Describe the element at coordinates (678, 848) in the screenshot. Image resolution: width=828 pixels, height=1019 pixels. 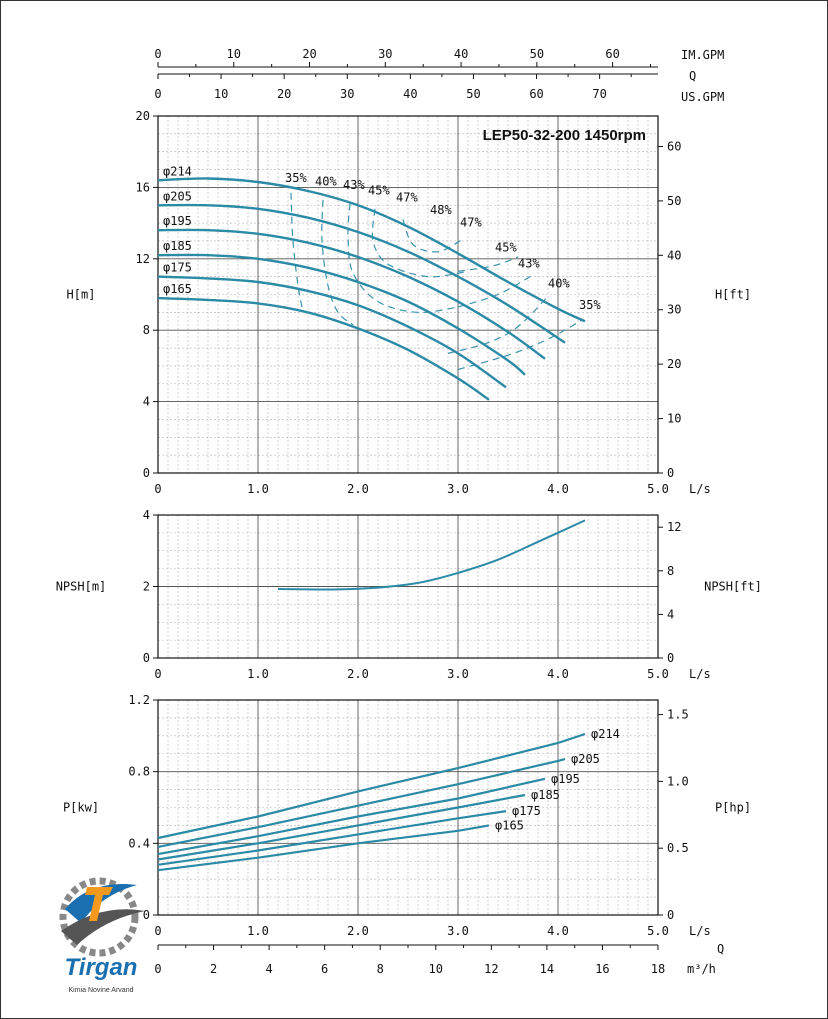
I see `y-tick-label-right: 0.5` at that location.